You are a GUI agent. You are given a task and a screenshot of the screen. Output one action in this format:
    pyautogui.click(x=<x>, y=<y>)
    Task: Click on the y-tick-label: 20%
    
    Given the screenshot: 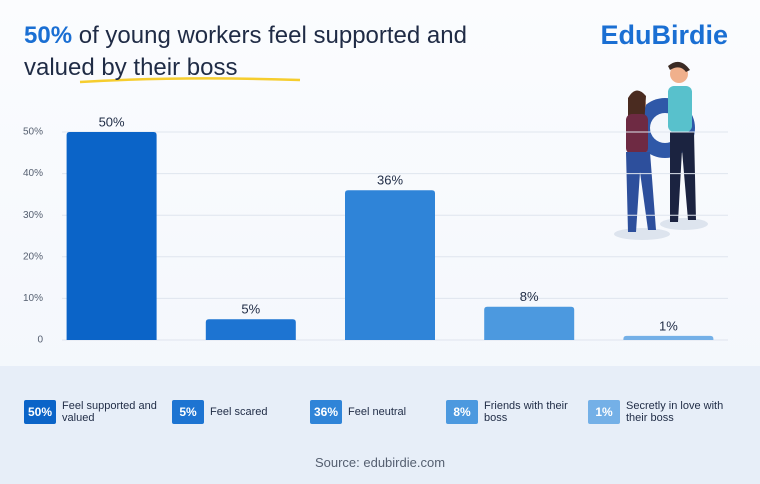 What is the action you would take?
    pyautogui.click(x=33, y=256)
    